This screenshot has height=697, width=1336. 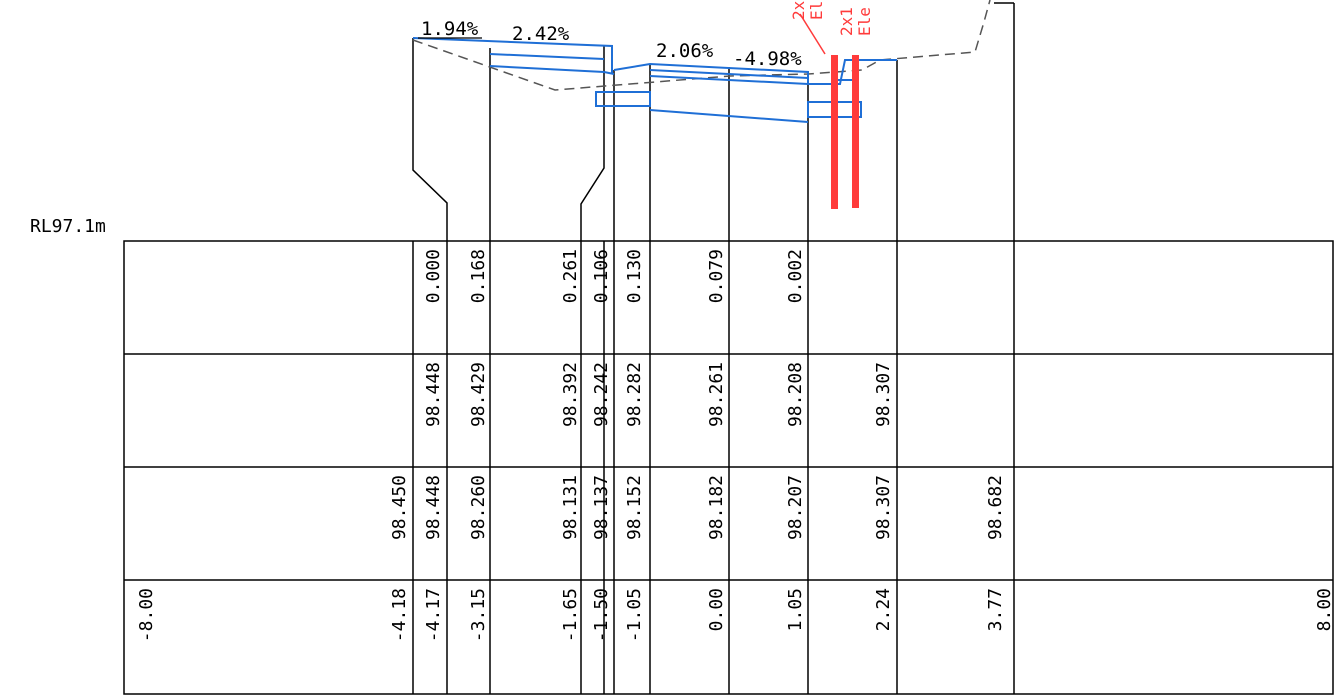 I want to click on box-left-edge, so click(x=430, y=139).